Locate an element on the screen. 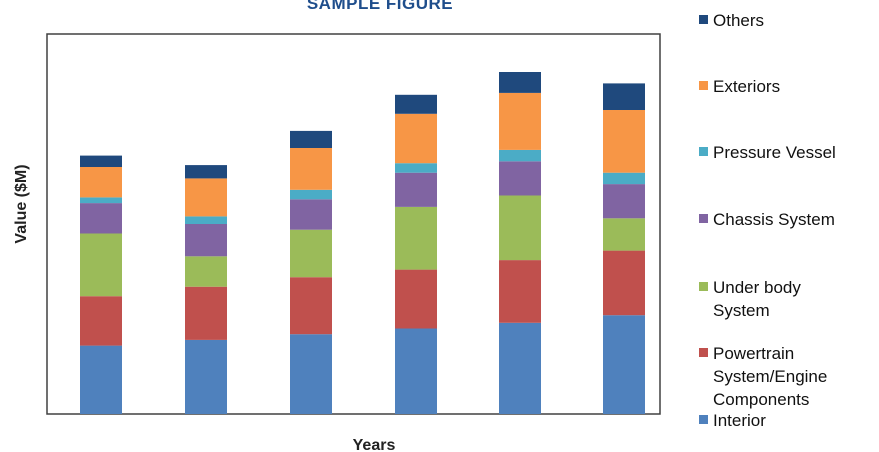 The width and height of the screenshot is (879, 452). chart-title: SAMPLE FIGURE is located at coordinates (380, 6).